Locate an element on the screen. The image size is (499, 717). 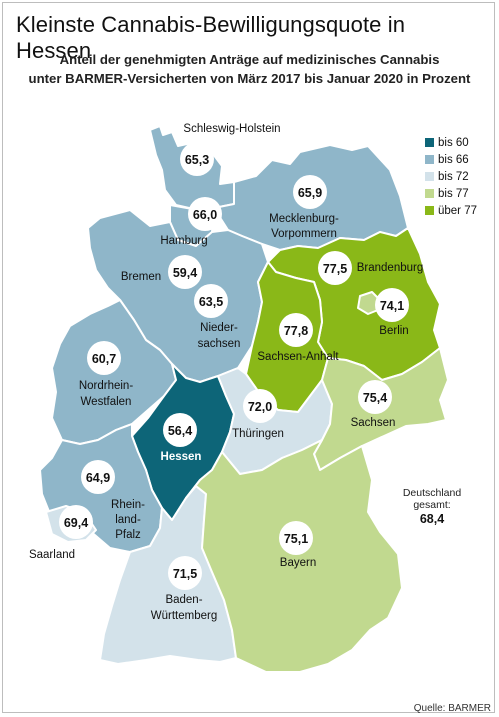
marker-bb: 77,5 Brandenburg is located at coordinates (370, 268).